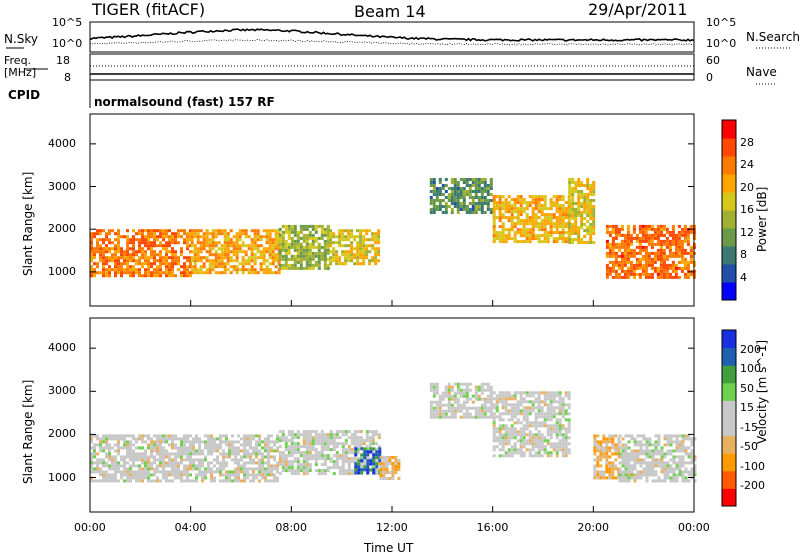 The image size is (800, 555). What do you see at coordinates (235, 252) in the screenshot?
I see `power-region` at bounding box center [235, 252].